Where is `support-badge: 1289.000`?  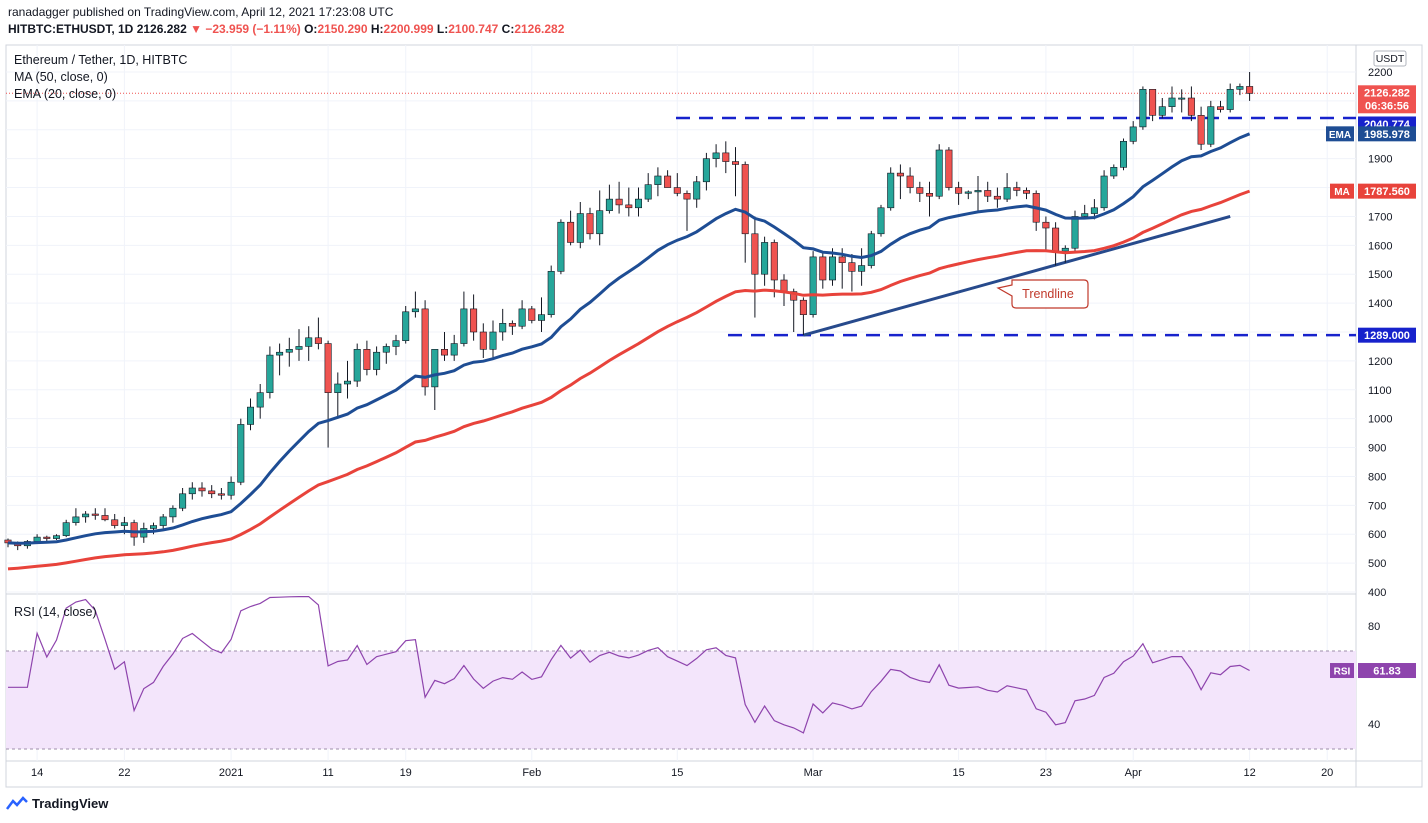 support-badge: 1289.000 is located at coordinates (1387, 335).